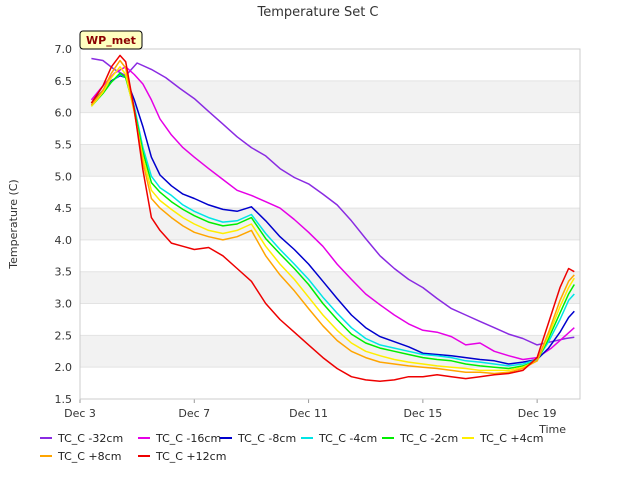 This screenshot has height=480, width=640. What do you see at coordinates (64, 81) in the screenshot?
I see `y-tick-label: 6.5` at bounding box center [64, 81].